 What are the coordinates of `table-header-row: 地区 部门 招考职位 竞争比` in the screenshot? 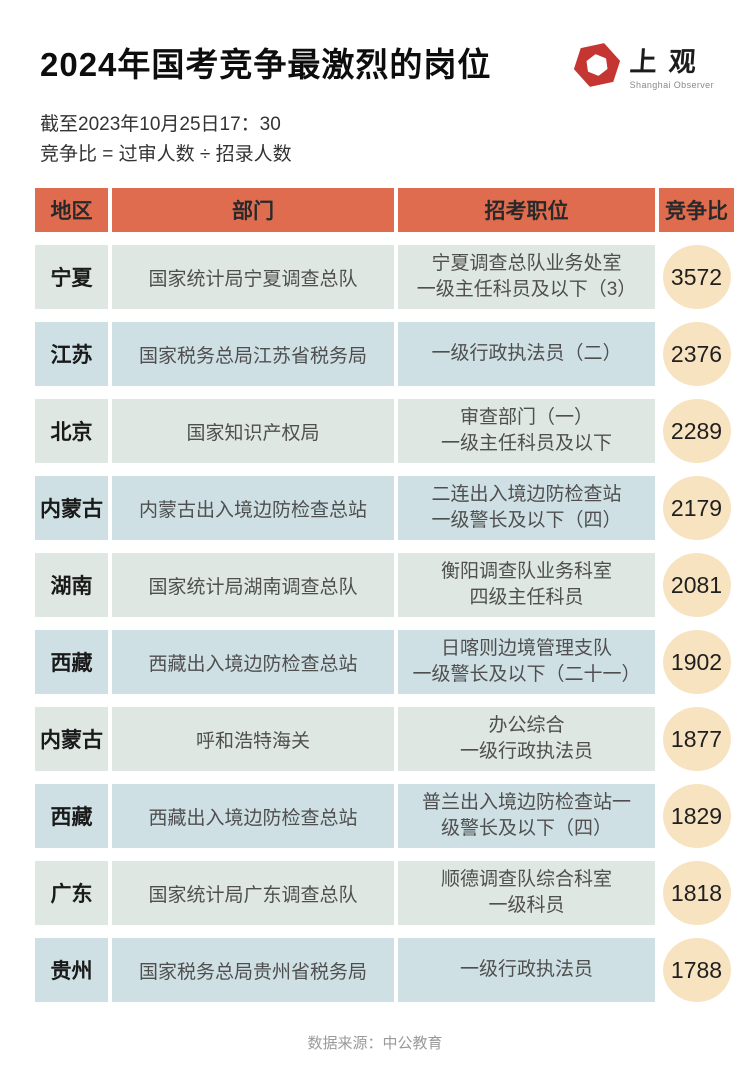 It's located at (384, 210).